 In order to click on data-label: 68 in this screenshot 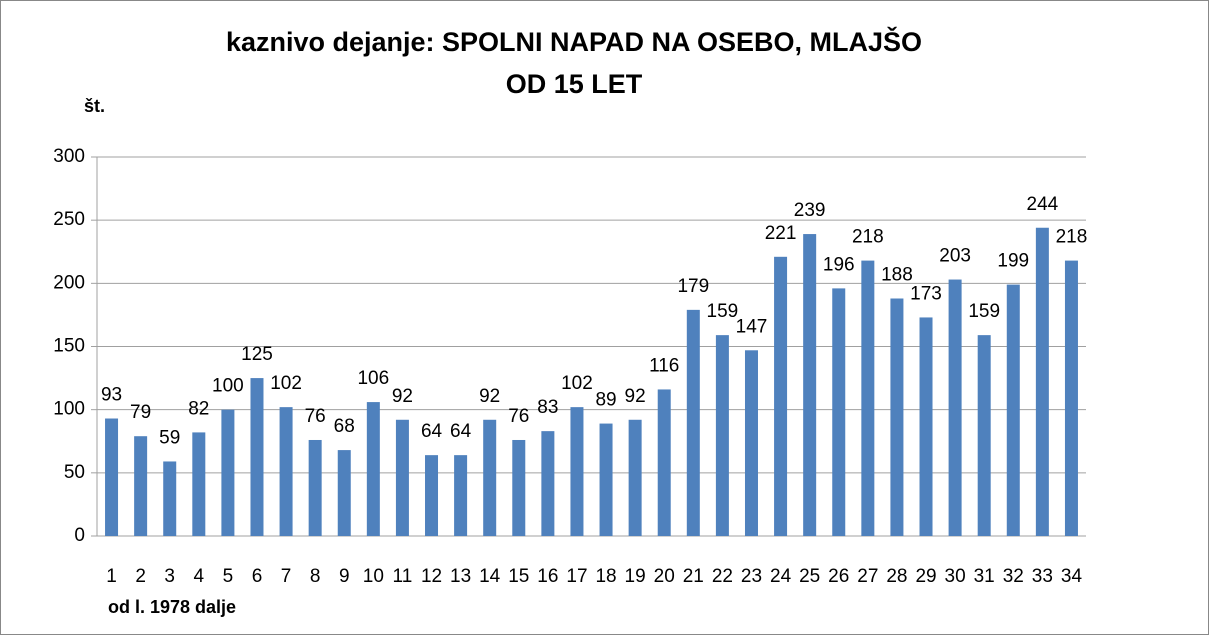, I will do `click(344, 426)`.